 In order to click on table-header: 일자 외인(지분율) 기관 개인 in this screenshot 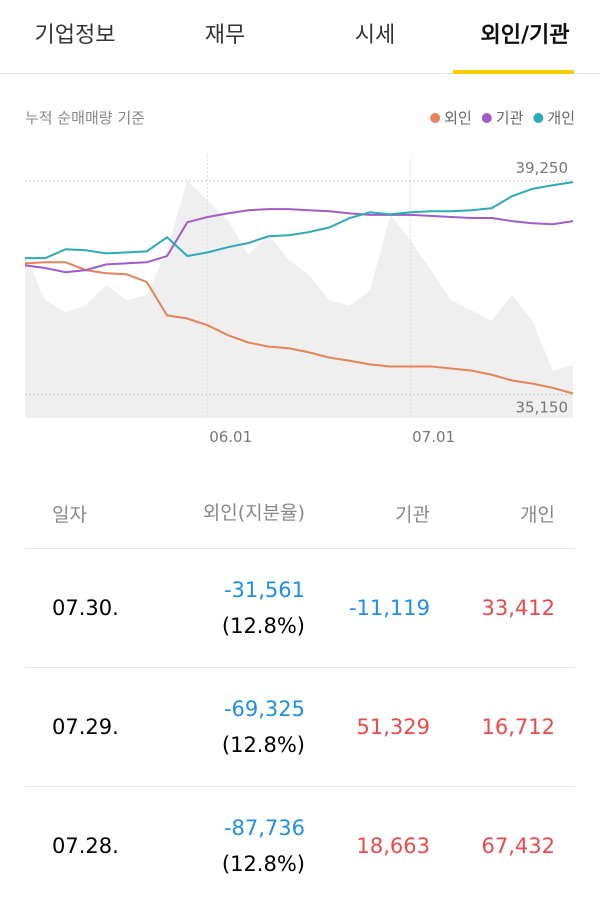, I will do `click(300, 513)`.